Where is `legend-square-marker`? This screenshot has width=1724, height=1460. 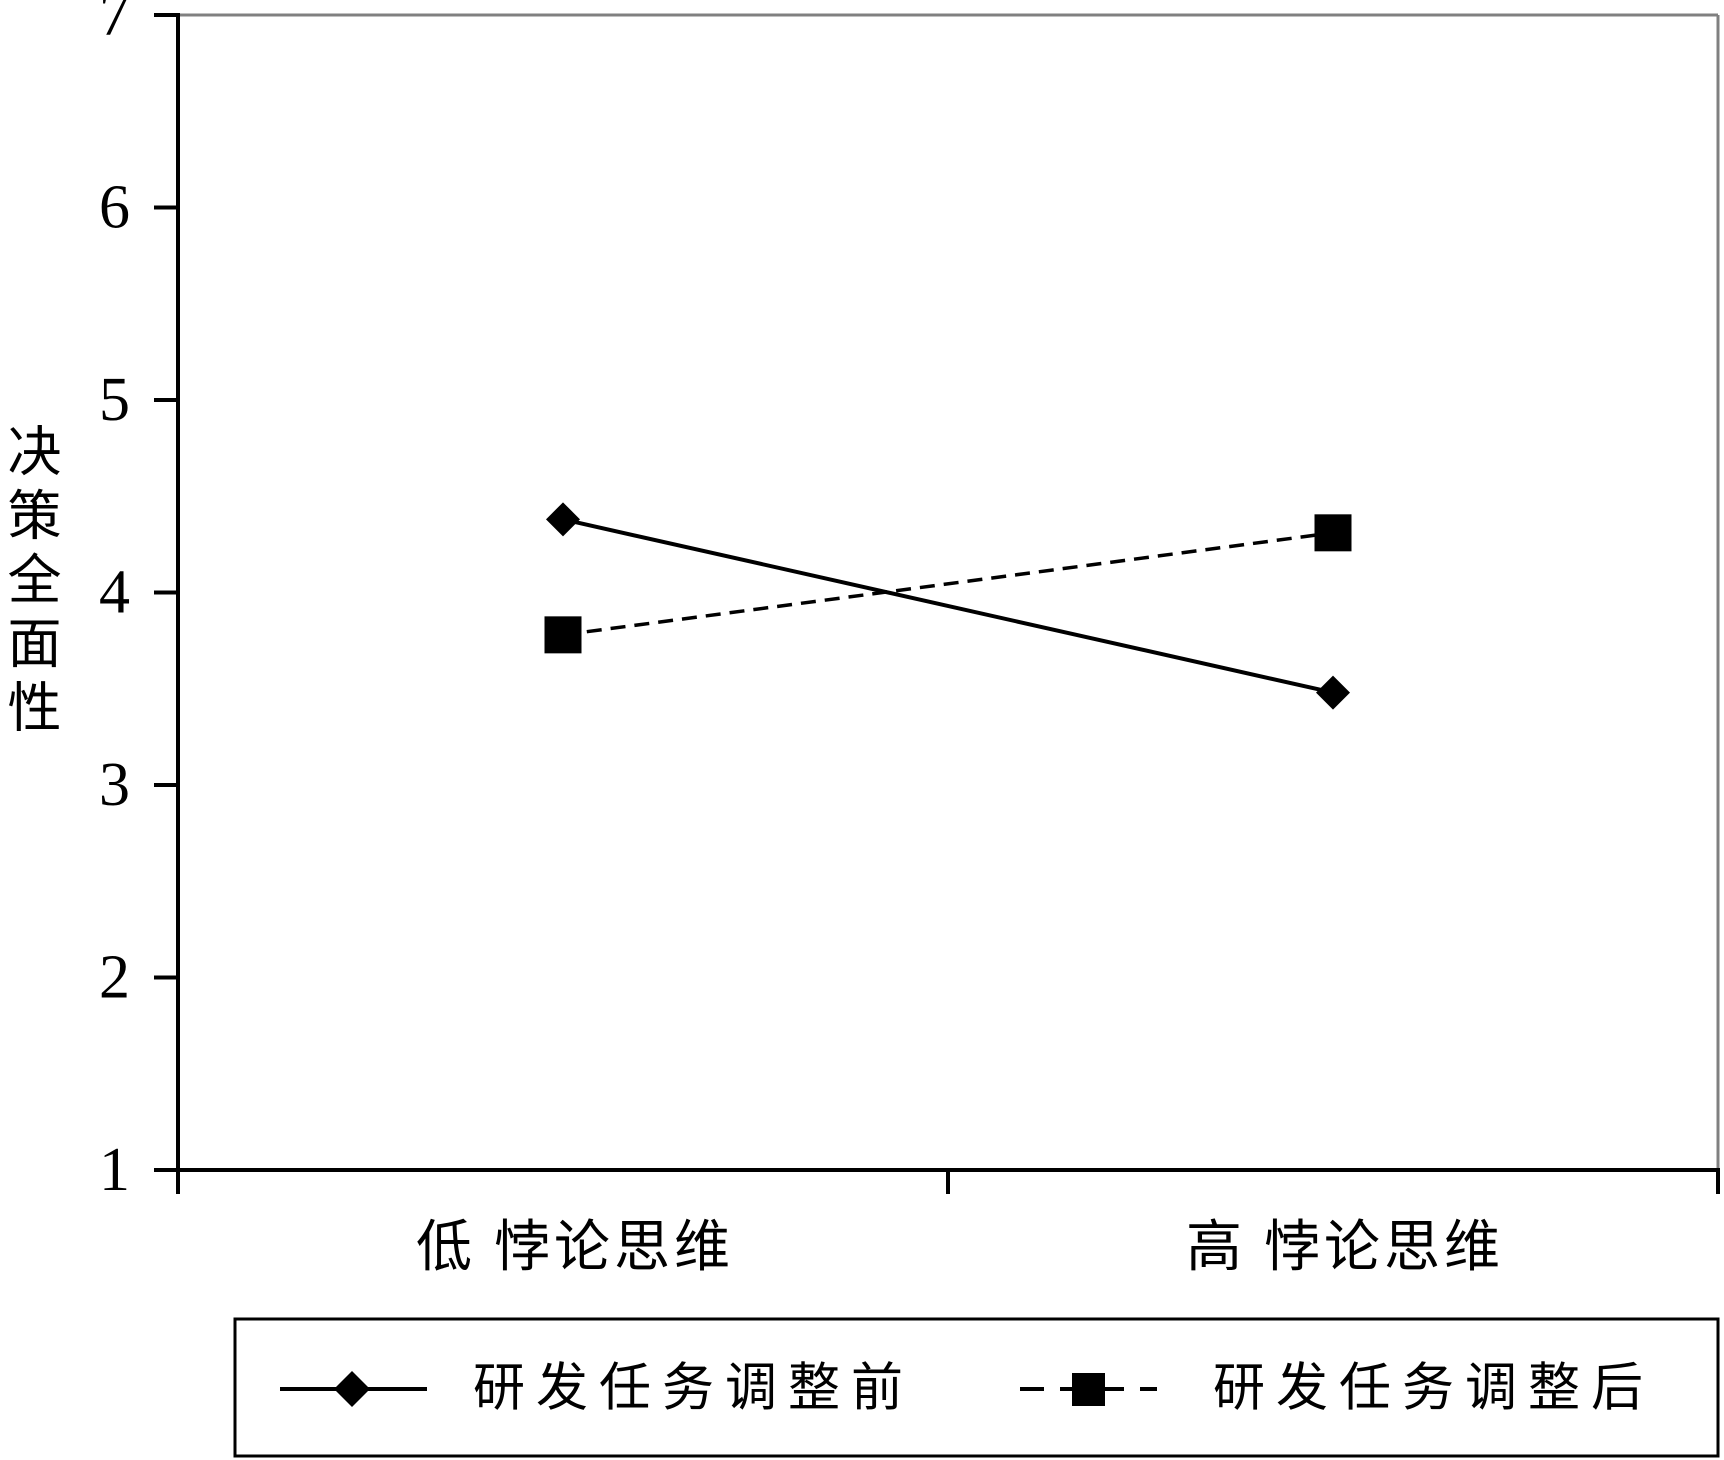
legend-square-marker is located at coordinates (1088, 1389).